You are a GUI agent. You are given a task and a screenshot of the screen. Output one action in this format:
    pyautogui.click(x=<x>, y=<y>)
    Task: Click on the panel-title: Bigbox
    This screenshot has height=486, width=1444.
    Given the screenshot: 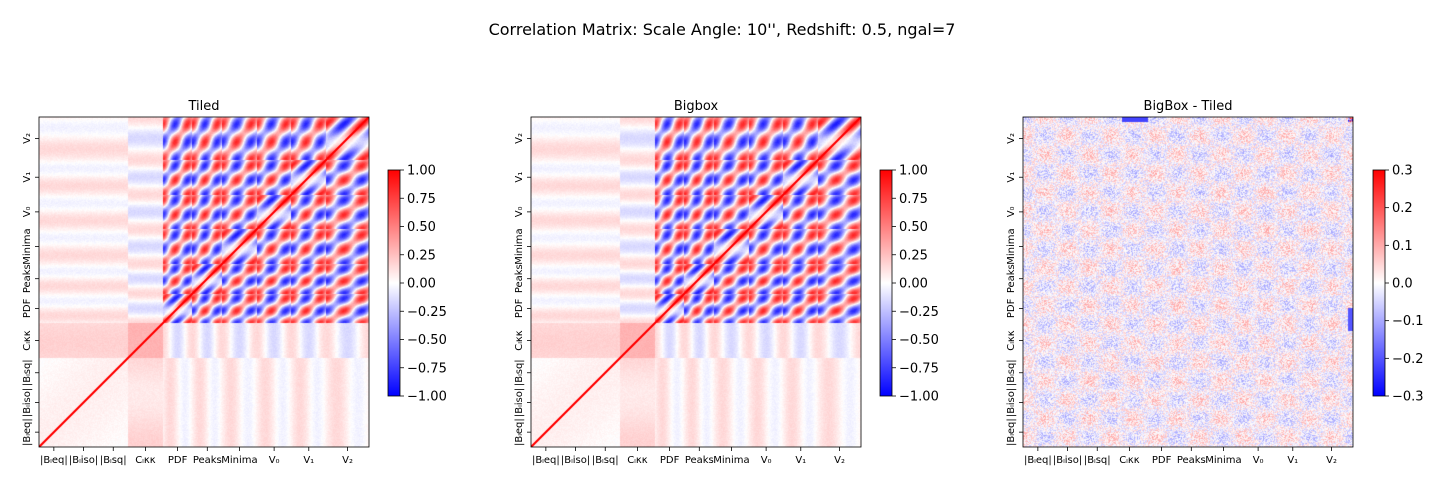 What is the action you would take?
    pyautogui.click(x=696, y=106)
    